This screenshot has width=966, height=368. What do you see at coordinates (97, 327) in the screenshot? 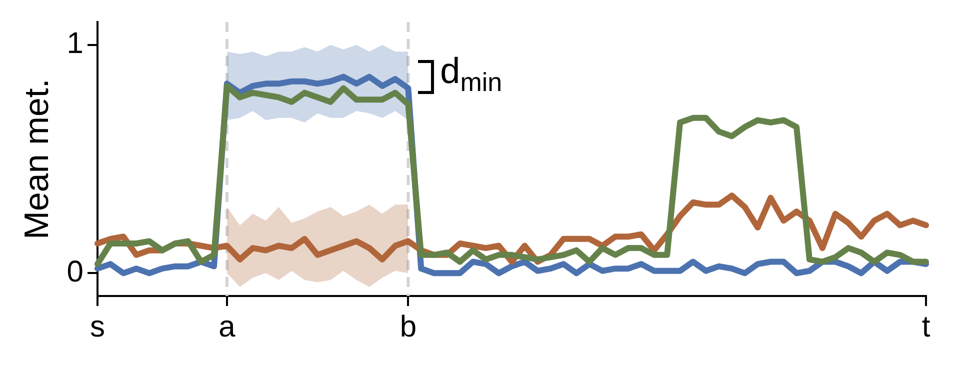
I see `x-tick-label: s` at bounding box center [97, 327].